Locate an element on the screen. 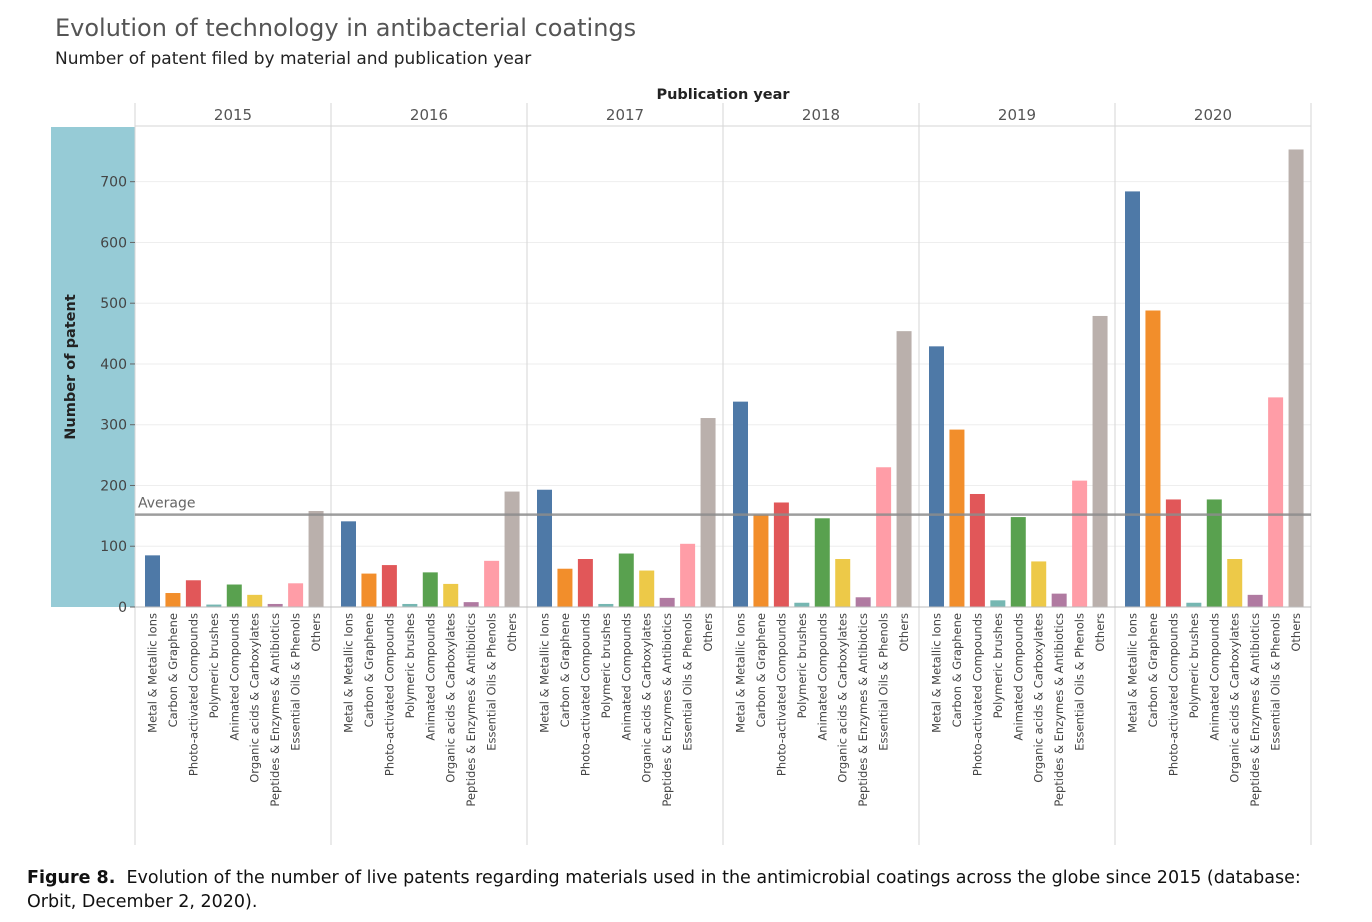  year-label: 2015 is located at coordinates (233, 115).